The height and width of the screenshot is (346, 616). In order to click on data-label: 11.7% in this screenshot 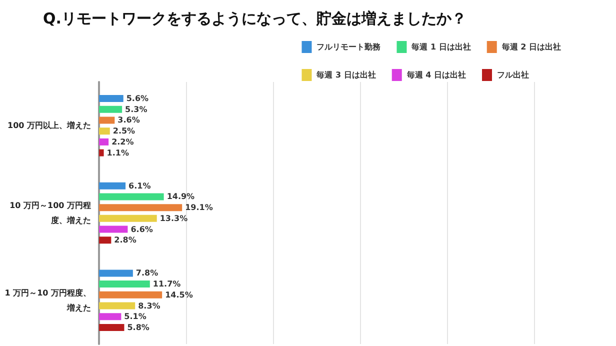, I will do `click(166, 284)`.